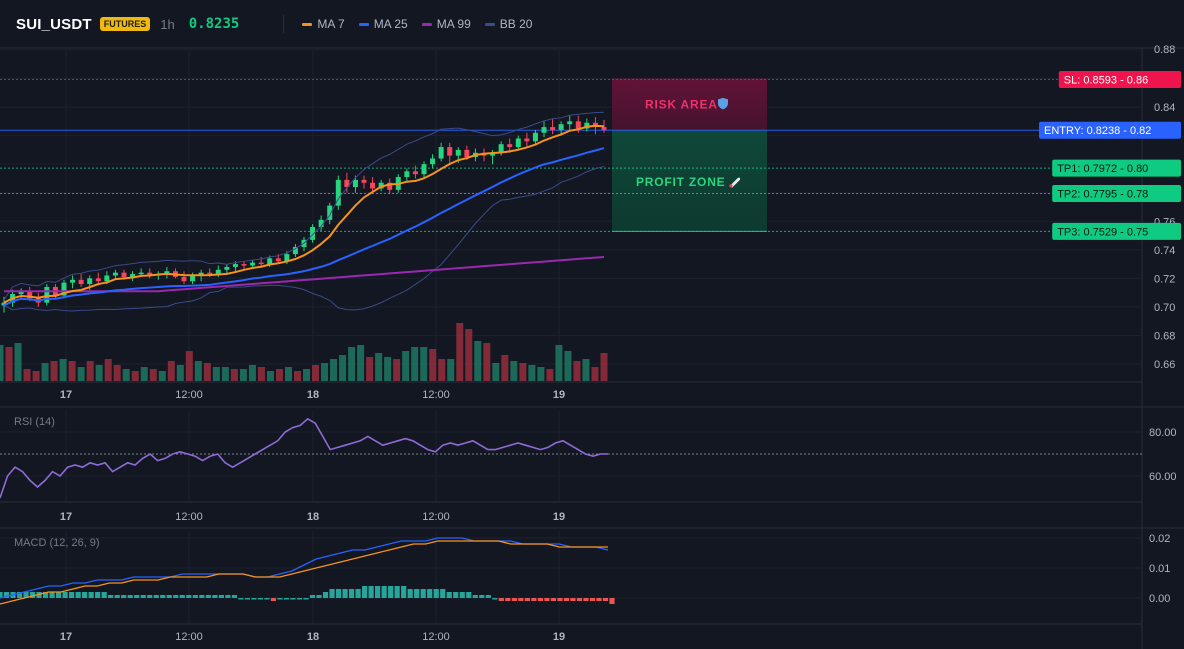  I want to click on rsi-tick-label: 60.00, so click(1163, 477).